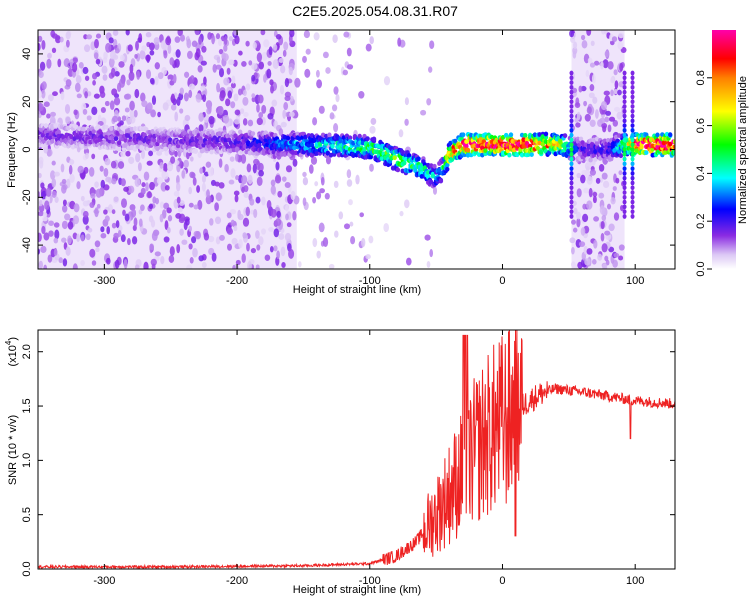 Image resolution: width=750 pixels, height=605 pixels. What do you see at coordinates (27, 149) in the screenshot?
I see `y-tick-label: 0` at bounding box center [27, 149].